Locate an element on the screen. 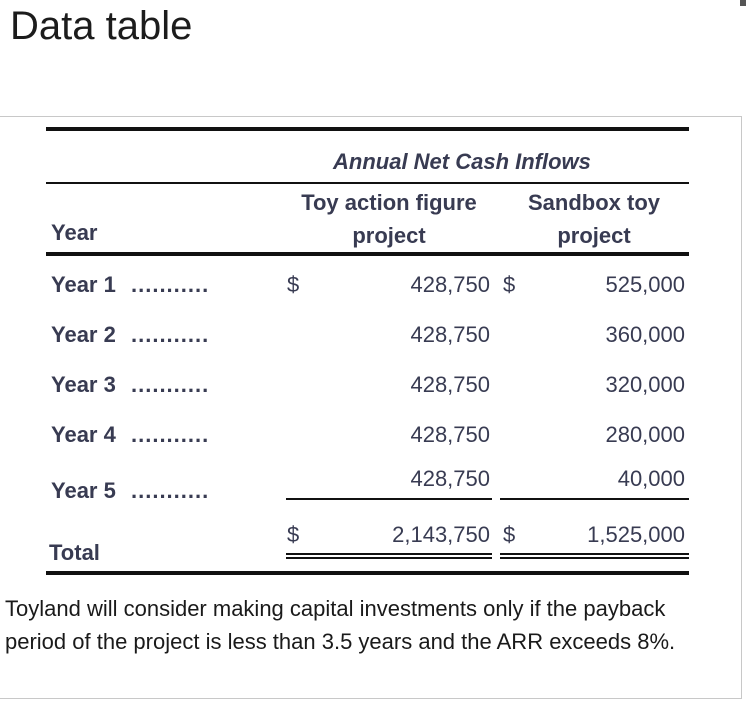  cell-sandbox-toy: 360,000 is located at coordinates (645, 334).